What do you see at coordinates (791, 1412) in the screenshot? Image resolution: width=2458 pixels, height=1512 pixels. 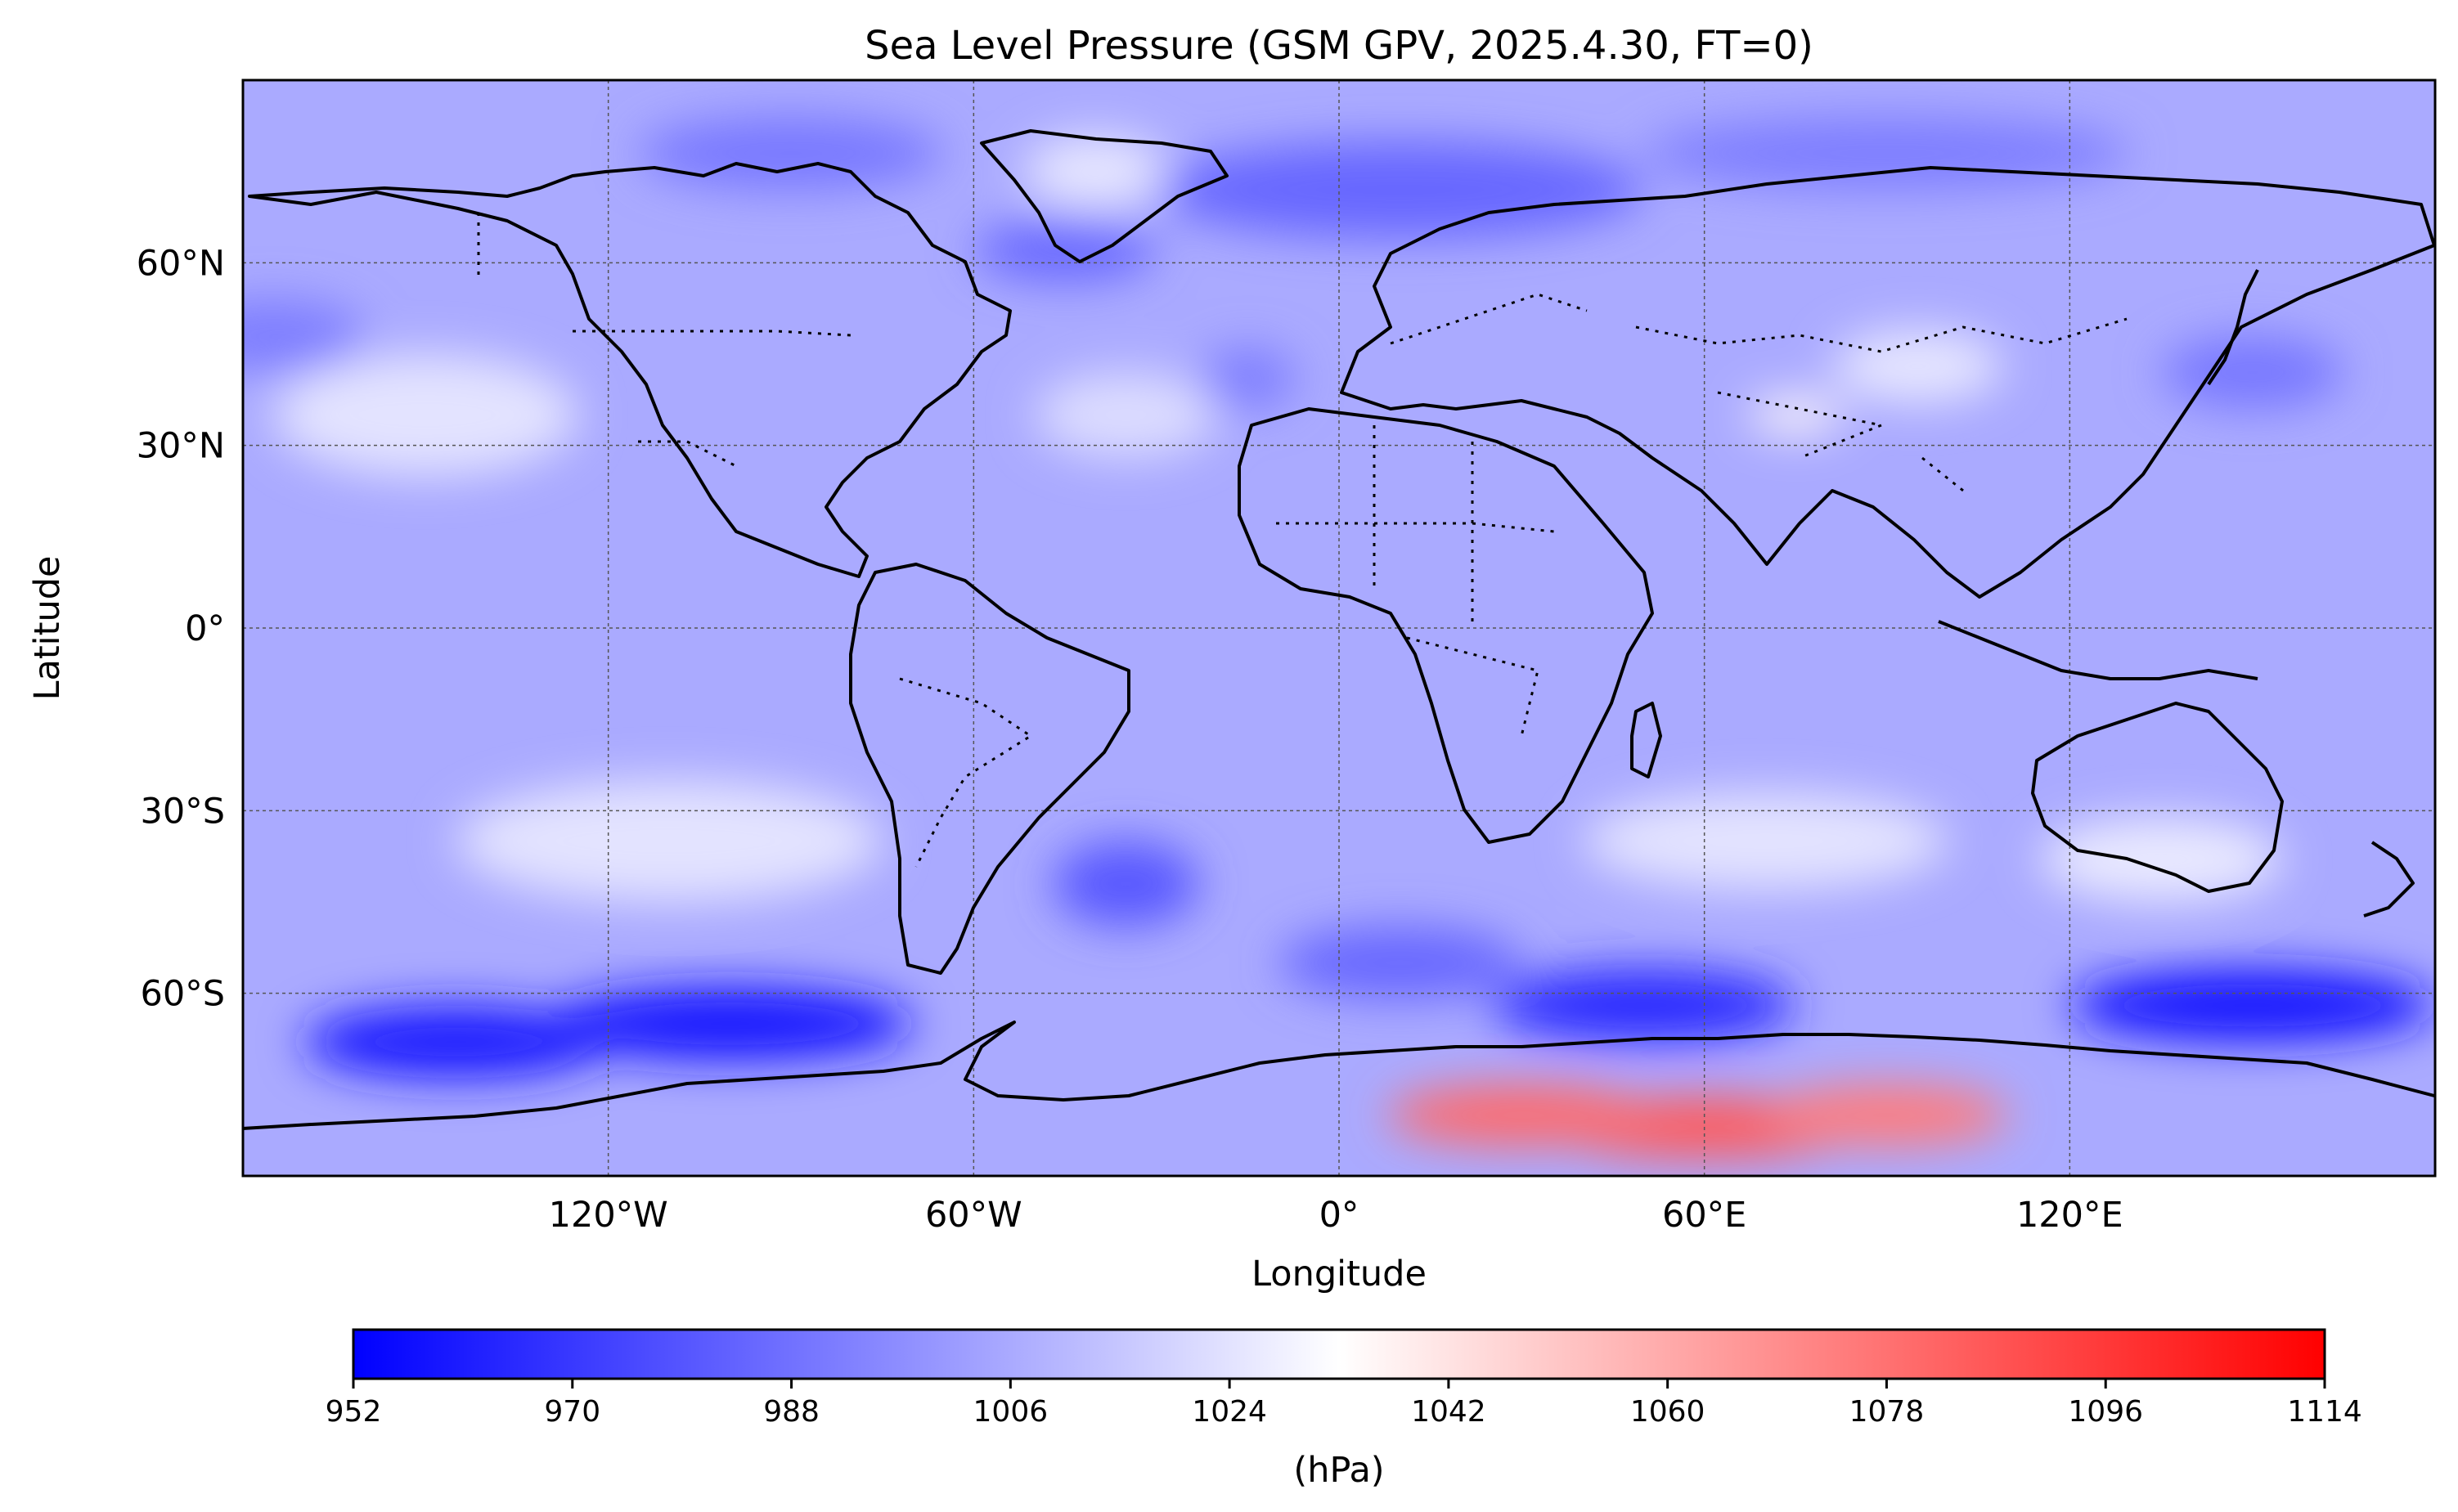 I see `colorbar-tick-label-3: 988` at bounding box center [791, 1412].